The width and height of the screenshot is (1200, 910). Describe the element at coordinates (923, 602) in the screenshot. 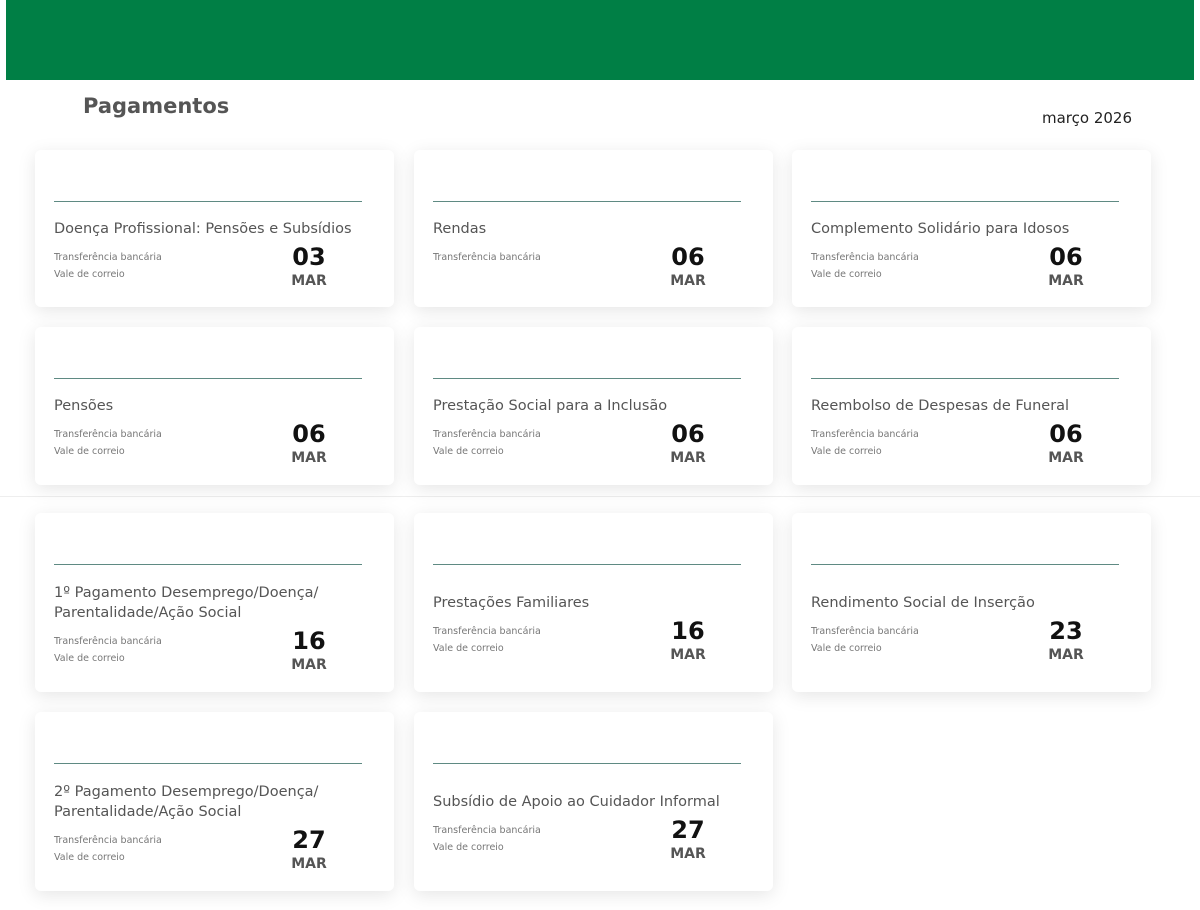

I see `card-title: Rendimento Social de Inserção` at that location.